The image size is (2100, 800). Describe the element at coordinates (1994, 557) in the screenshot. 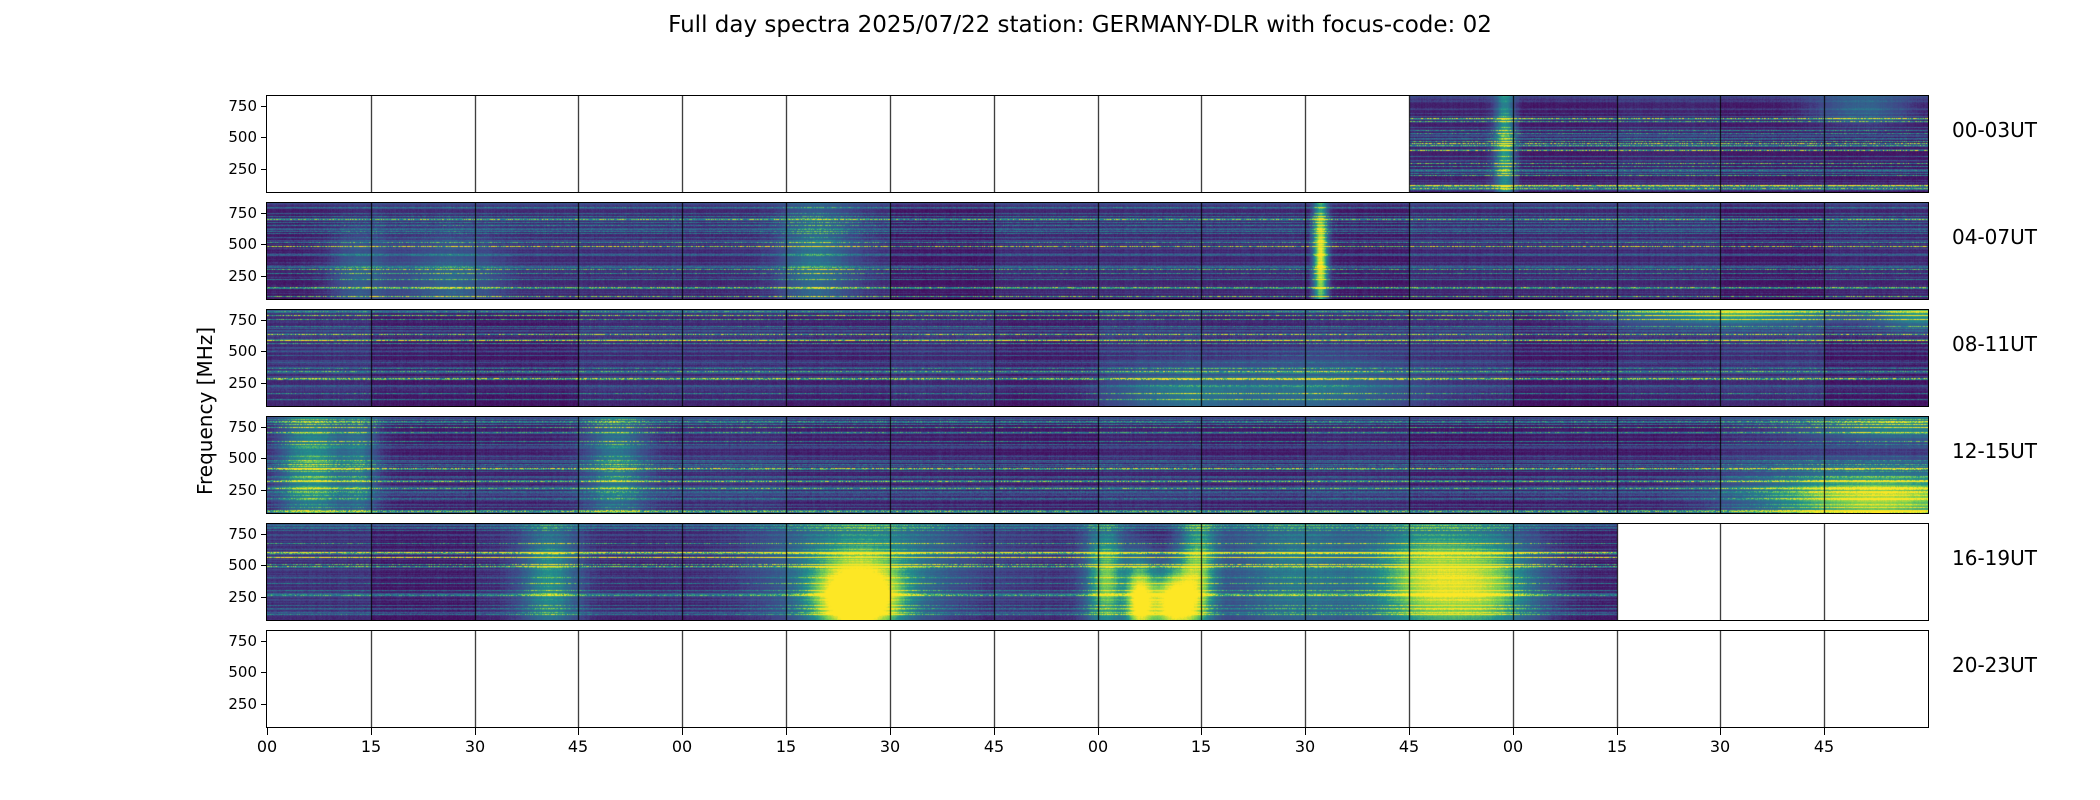

I see `row-time-label: 16-19UT` at that location.